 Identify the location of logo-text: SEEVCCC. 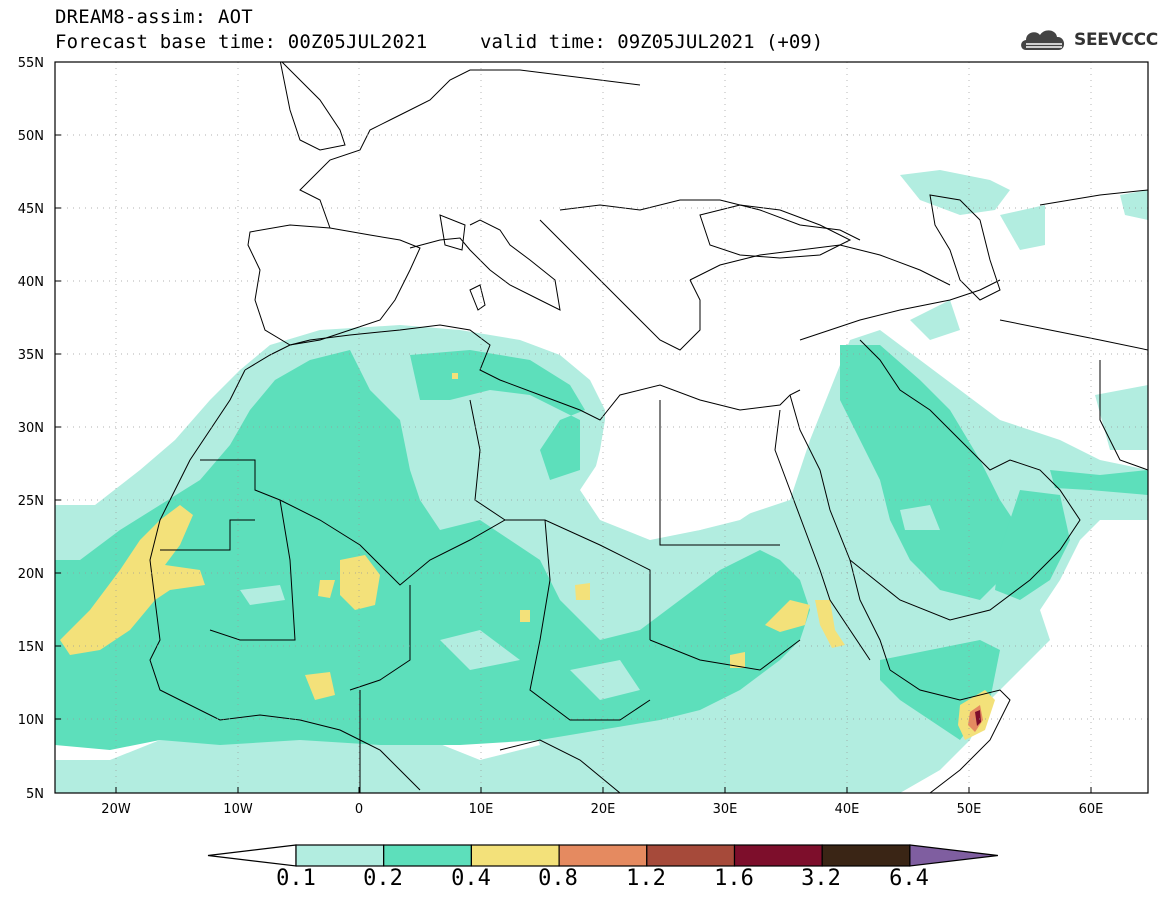
(1116, 40).